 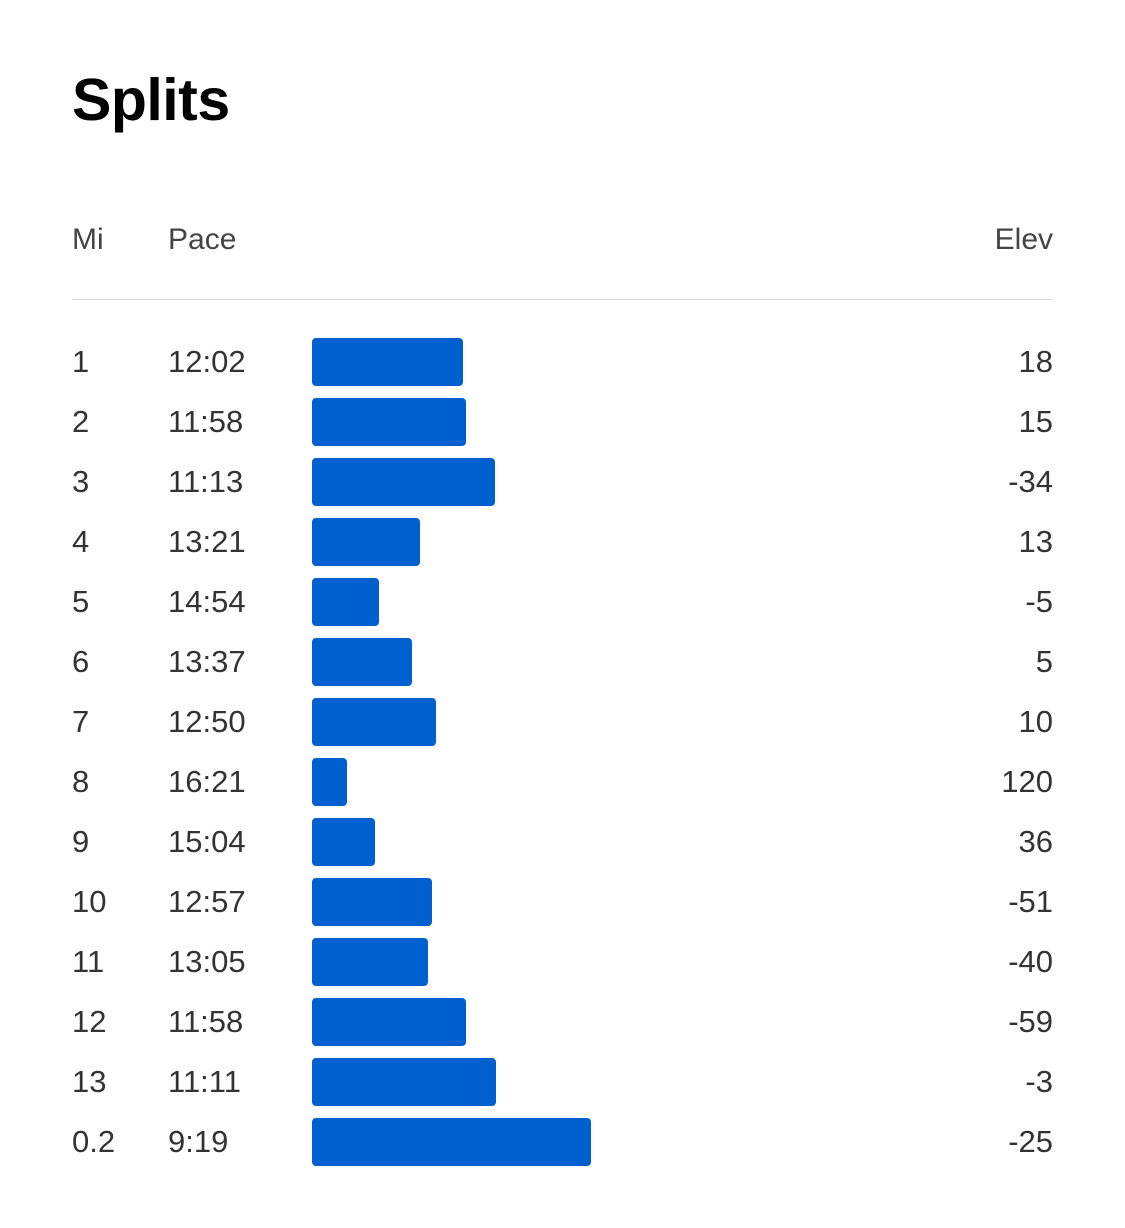 I want to click on split-elevation: -59, so click(x=1030, y=1021).